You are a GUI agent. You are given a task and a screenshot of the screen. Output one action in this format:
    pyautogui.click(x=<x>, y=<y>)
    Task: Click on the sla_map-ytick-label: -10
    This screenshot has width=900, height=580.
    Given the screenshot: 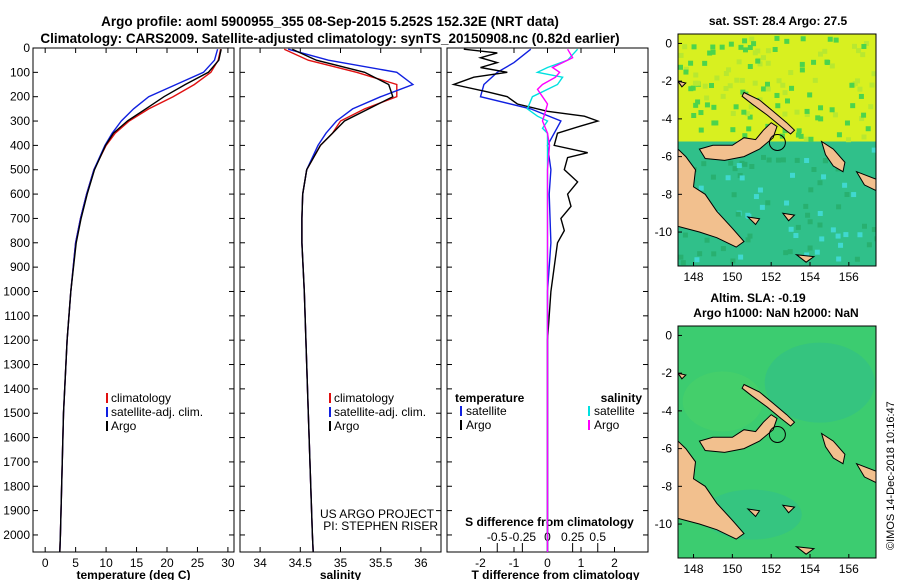 What is the action you would take?
    pyautogui.click(x=664, y=524)
    